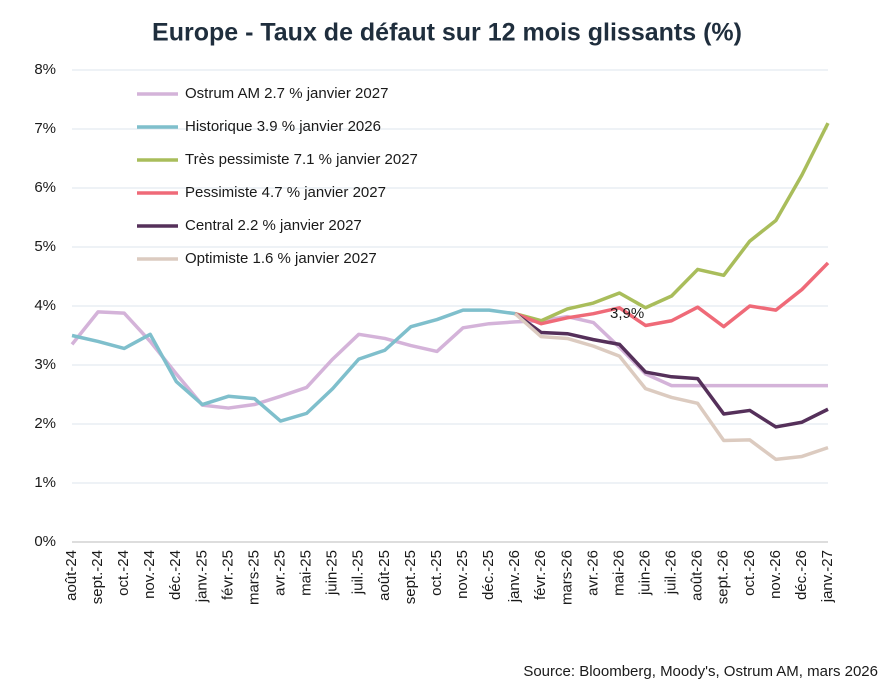  Describe the element at coordinates (618, 573) in the screenshot. I see `x-tick-label: mai-26` at that location.